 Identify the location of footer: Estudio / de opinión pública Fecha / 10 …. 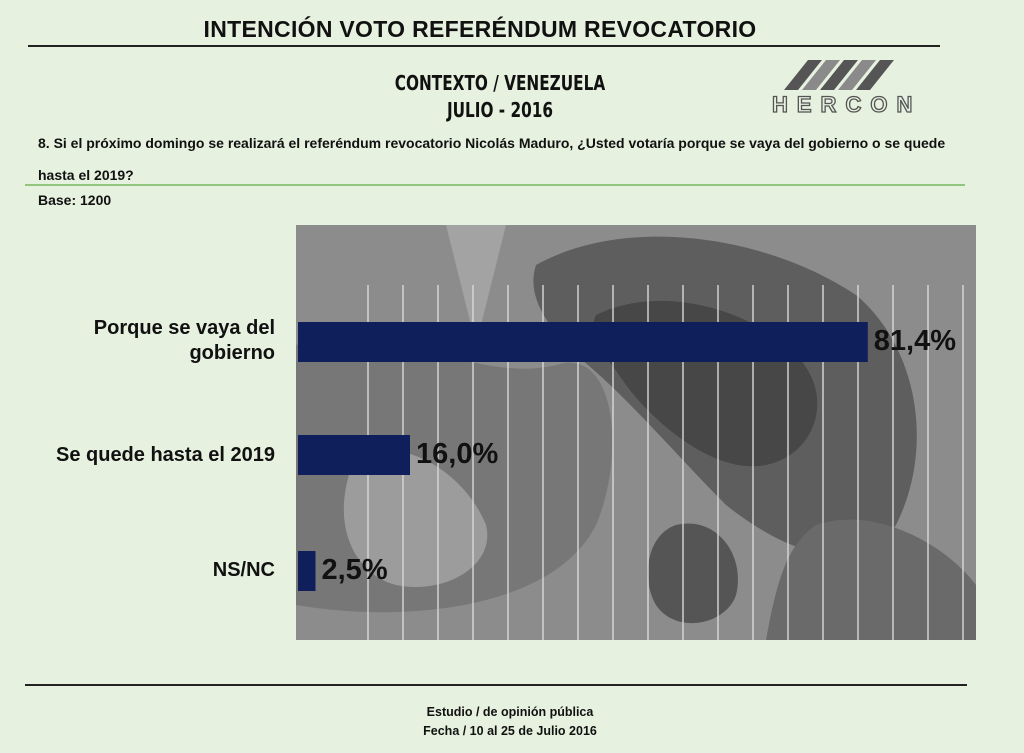
(510, 722).